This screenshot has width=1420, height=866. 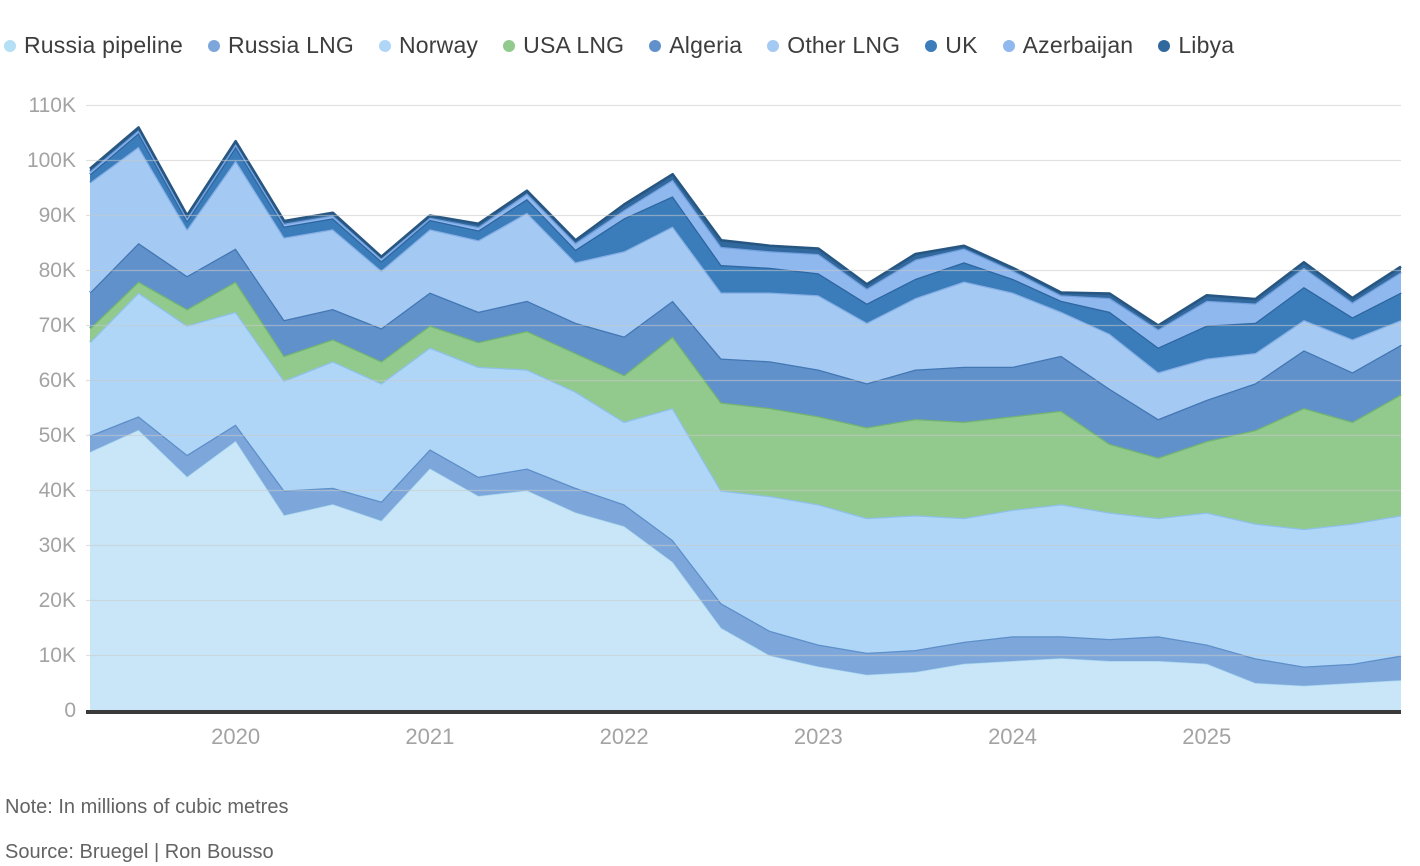 I want to click on x-tick-label-2025: 2025, so click(x=1207, y=736).